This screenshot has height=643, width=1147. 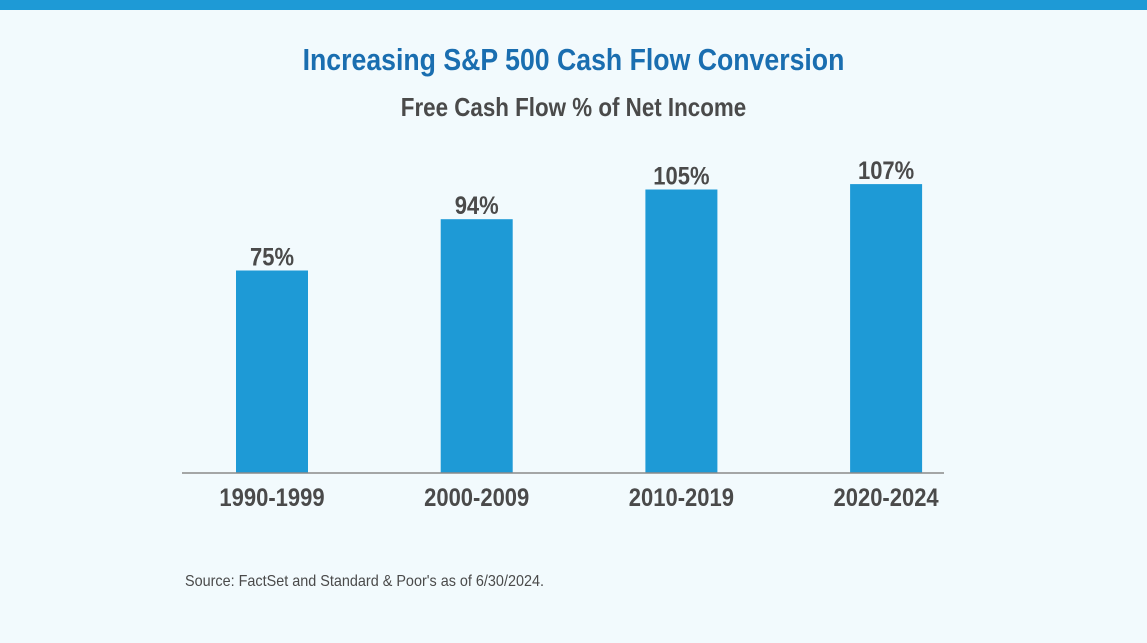 I want to click on category-label: 2000-2009, so click(x=476, y=498).